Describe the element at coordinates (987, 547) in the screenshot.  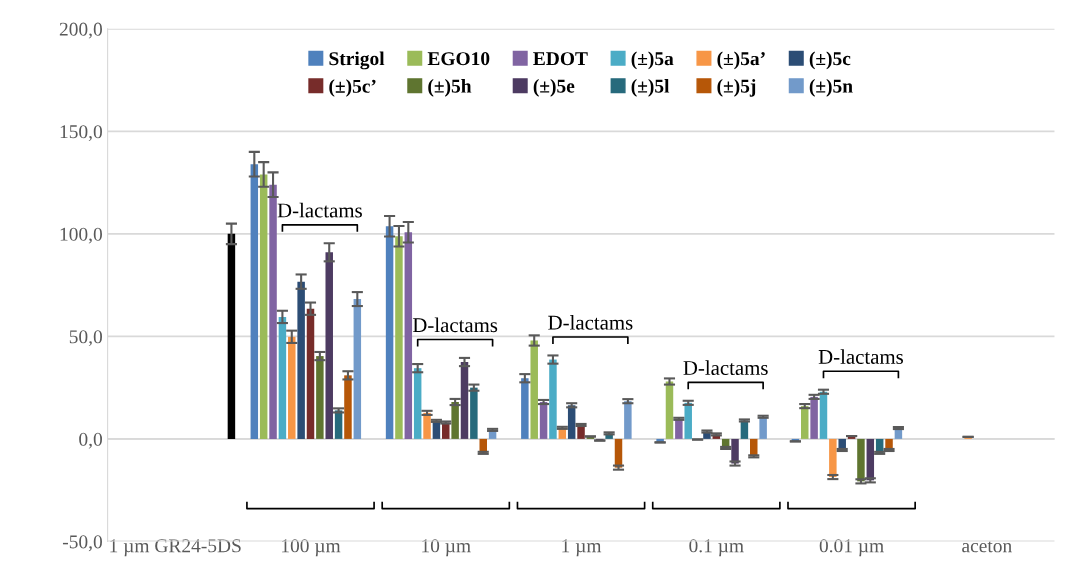
I see `x-tick-label: aceton` at that location.